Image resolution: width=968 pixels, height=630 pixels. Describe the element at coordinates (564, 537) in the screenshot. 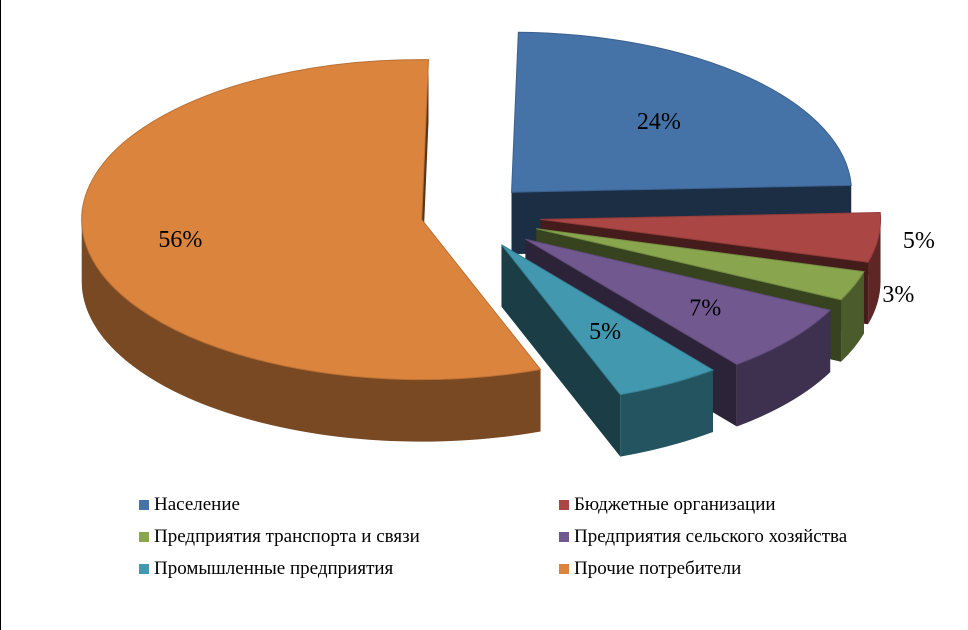

I see `legend-swatch-selskoe` at that location.